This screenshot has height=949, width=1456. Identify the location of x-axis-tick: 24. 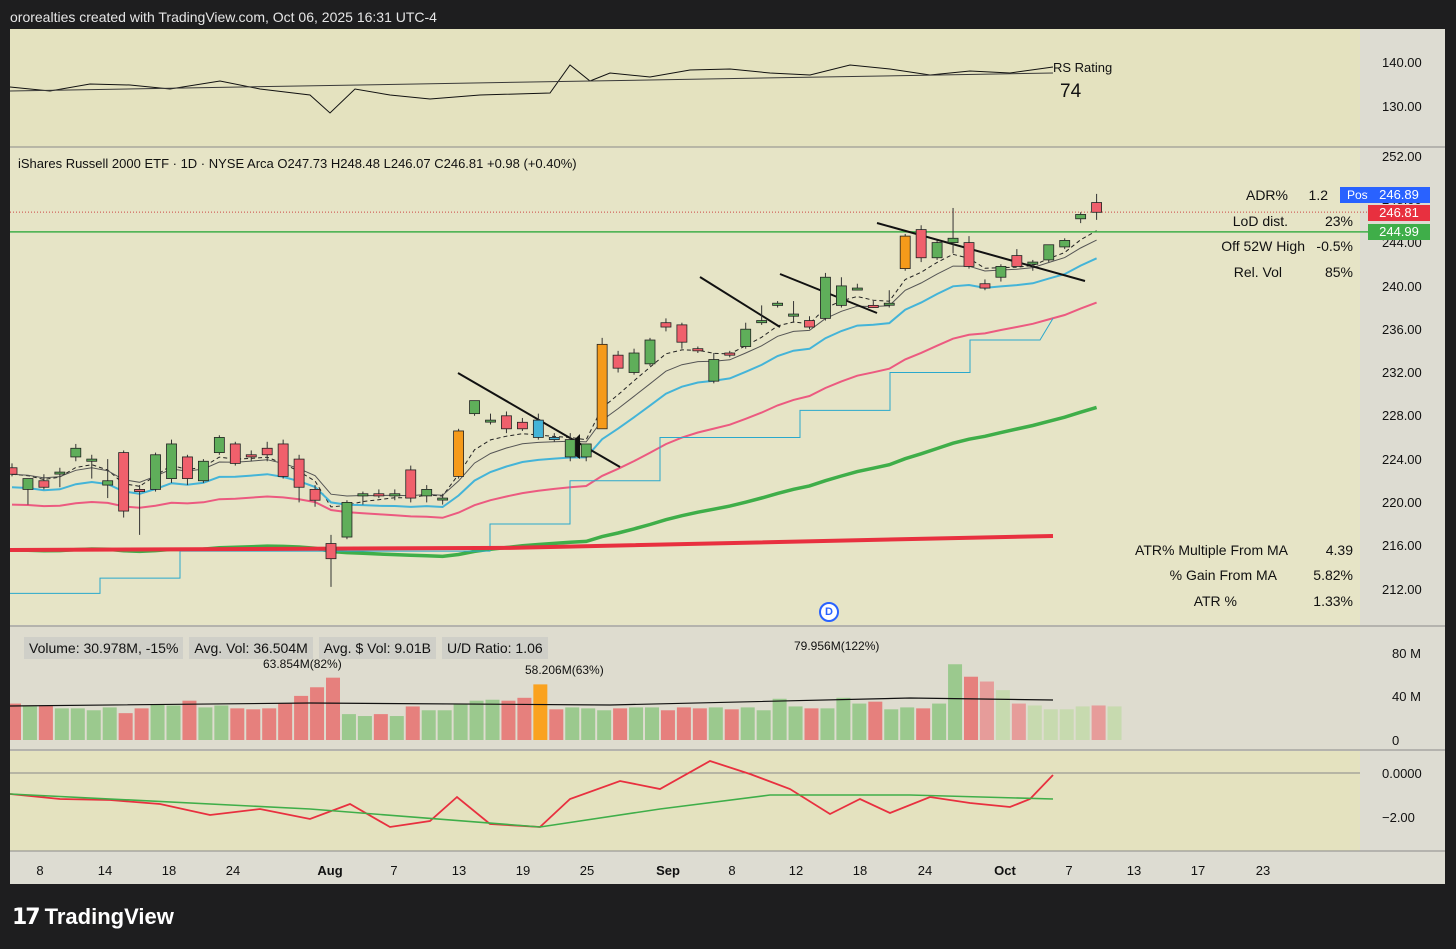
(925, 870).